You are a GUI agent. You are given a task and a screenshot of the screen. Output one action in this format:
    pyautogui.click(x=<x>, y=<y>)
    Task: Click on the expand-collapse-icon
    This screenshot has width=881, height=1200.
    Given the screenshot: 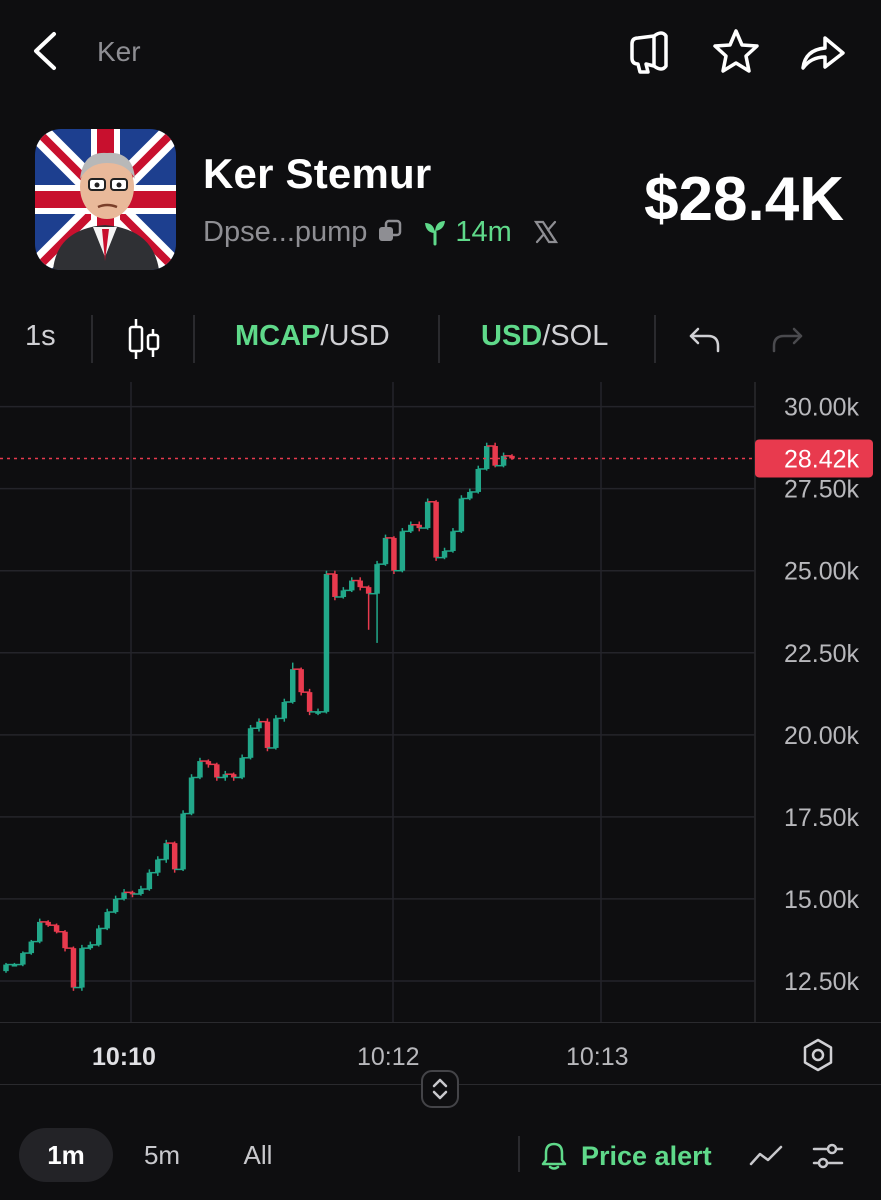 What is the action you would take?
    pyautogui.click(x=440, y=1089)
    